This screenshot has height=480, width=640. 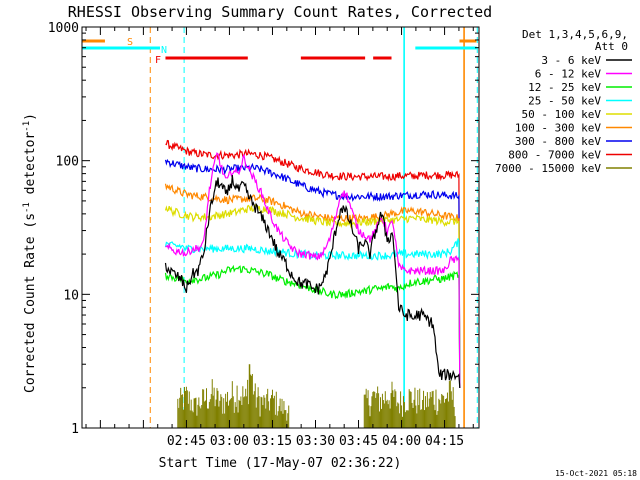 What do you see at coordinates (554, 155) in the screenshot?
I see `legend-entry-label: 800 - 7000 keV` at bounding box center [554, 155].